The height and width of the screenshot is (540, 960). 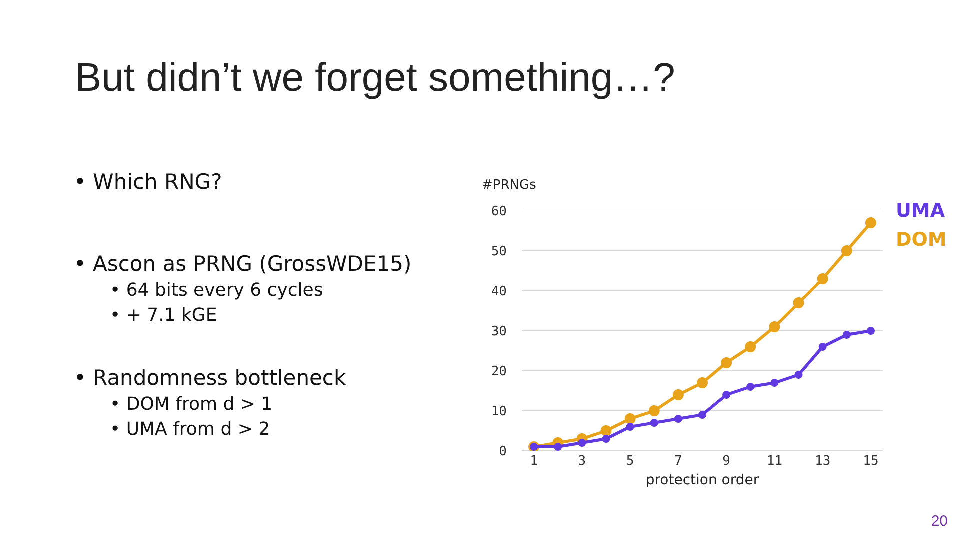 What do you see at coordinates (149, 182) in the screenshot?
I see `text: • Which RNG?` at bounding box center [149, 182].